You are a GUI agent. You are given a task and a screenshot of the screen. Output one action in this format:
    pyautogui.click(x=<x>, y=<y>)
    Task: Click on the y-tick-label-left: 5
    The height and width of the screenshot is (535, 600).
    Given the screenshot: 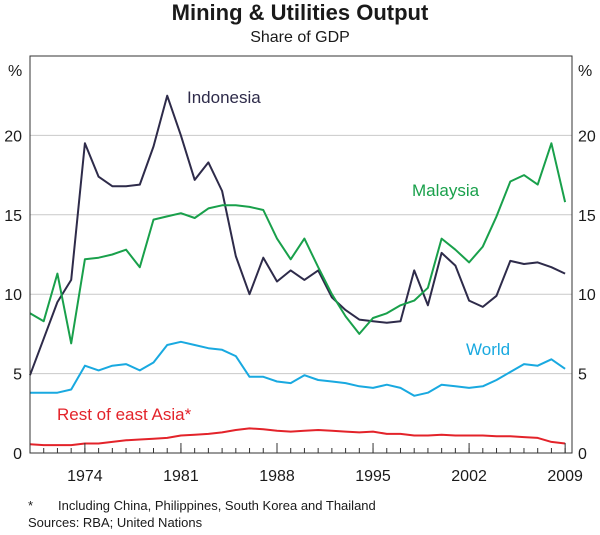 What is the action you would take?
    pyautogui.click(x=17, y=375)
    